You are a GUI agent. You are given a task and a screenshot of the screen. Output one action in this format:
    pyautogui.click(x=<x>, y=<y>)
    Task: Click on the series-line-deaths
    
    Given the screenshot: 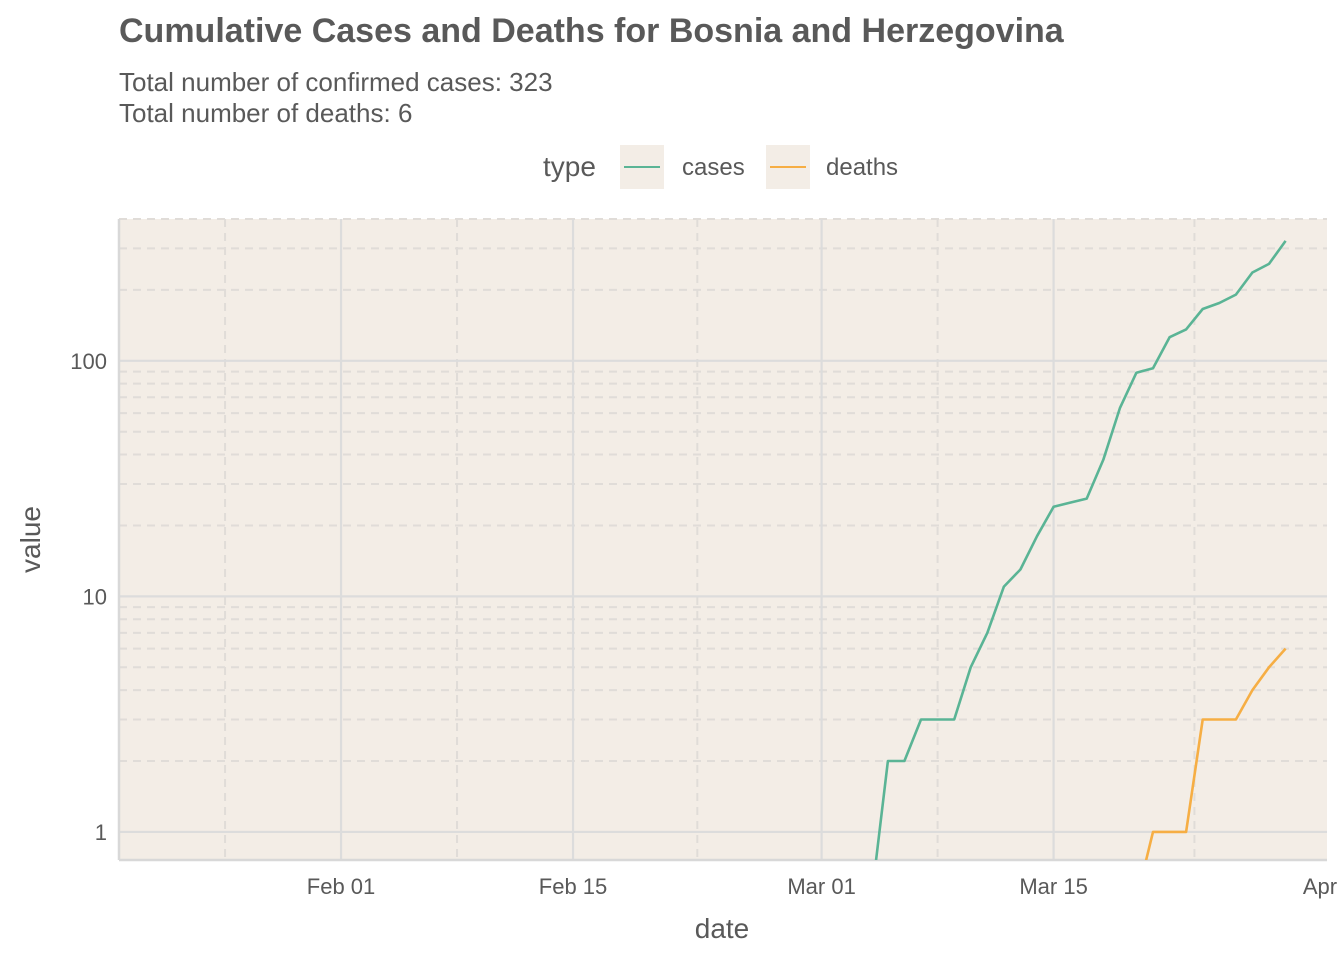 What is the action you would take?
    pyautogui.click(x=1215, y=753)
    